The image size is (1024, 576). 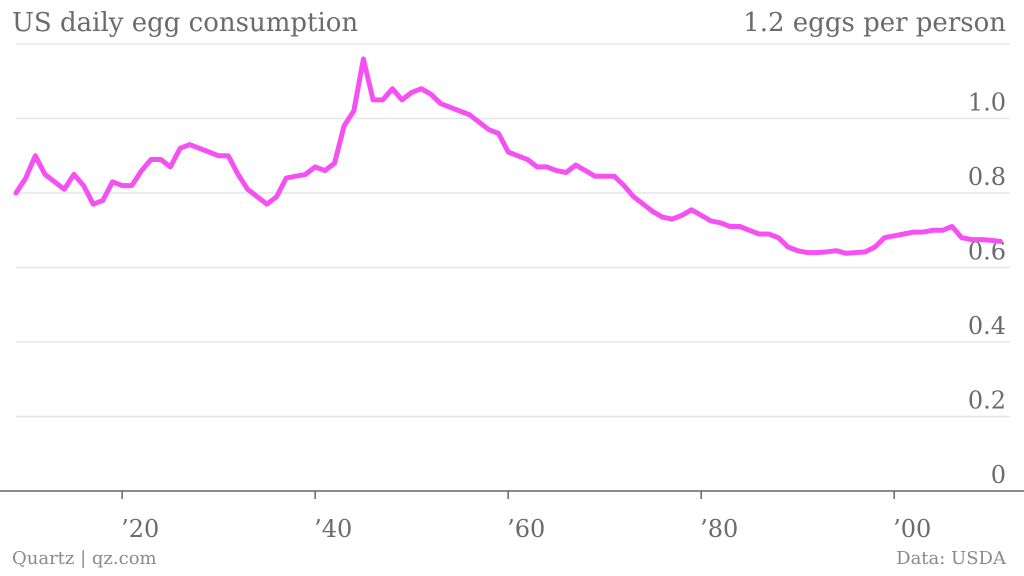 What do you see at coordinates (987, 177) in the screenshot?
I see `y-tick-label: 0.8` at bounding box center [987, 177].